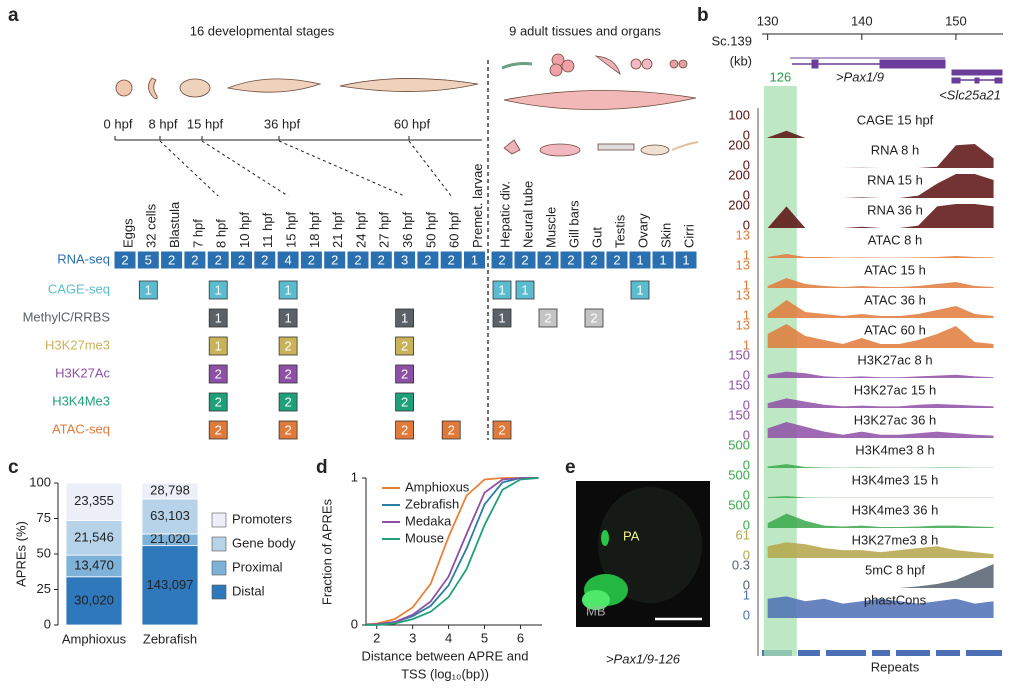 This screenshot has width=1018, height=691. Describe the element at coordinates (148, 259) in the screenshot. I see `cell-value: 5` at that location.